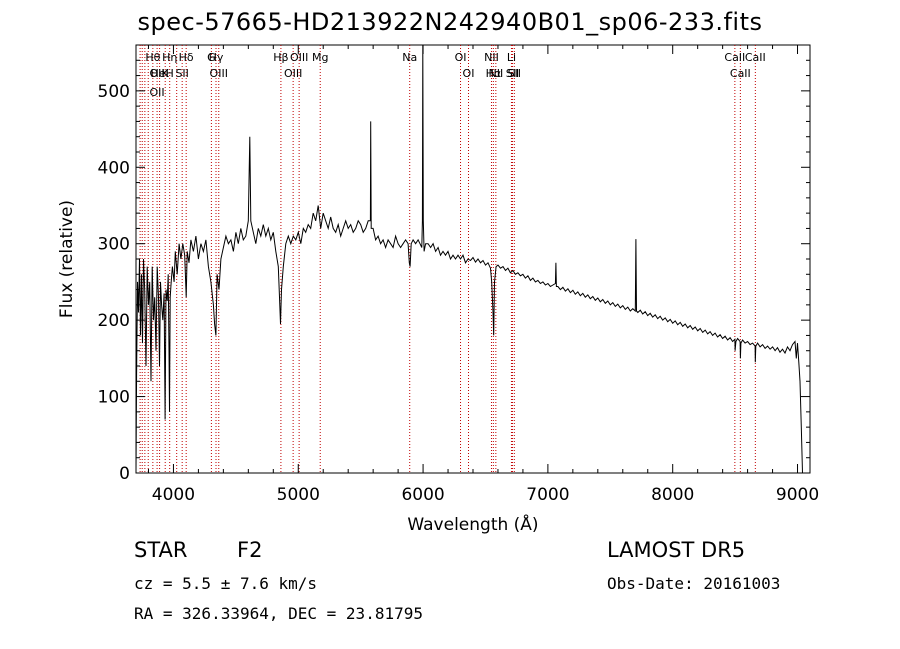 The width and height of the screenshot is (900, 649). What do you see at coordinates (298, 495) in the screenshot?
I see `x-tick-label: 5000` at bounding box center [298, 495].